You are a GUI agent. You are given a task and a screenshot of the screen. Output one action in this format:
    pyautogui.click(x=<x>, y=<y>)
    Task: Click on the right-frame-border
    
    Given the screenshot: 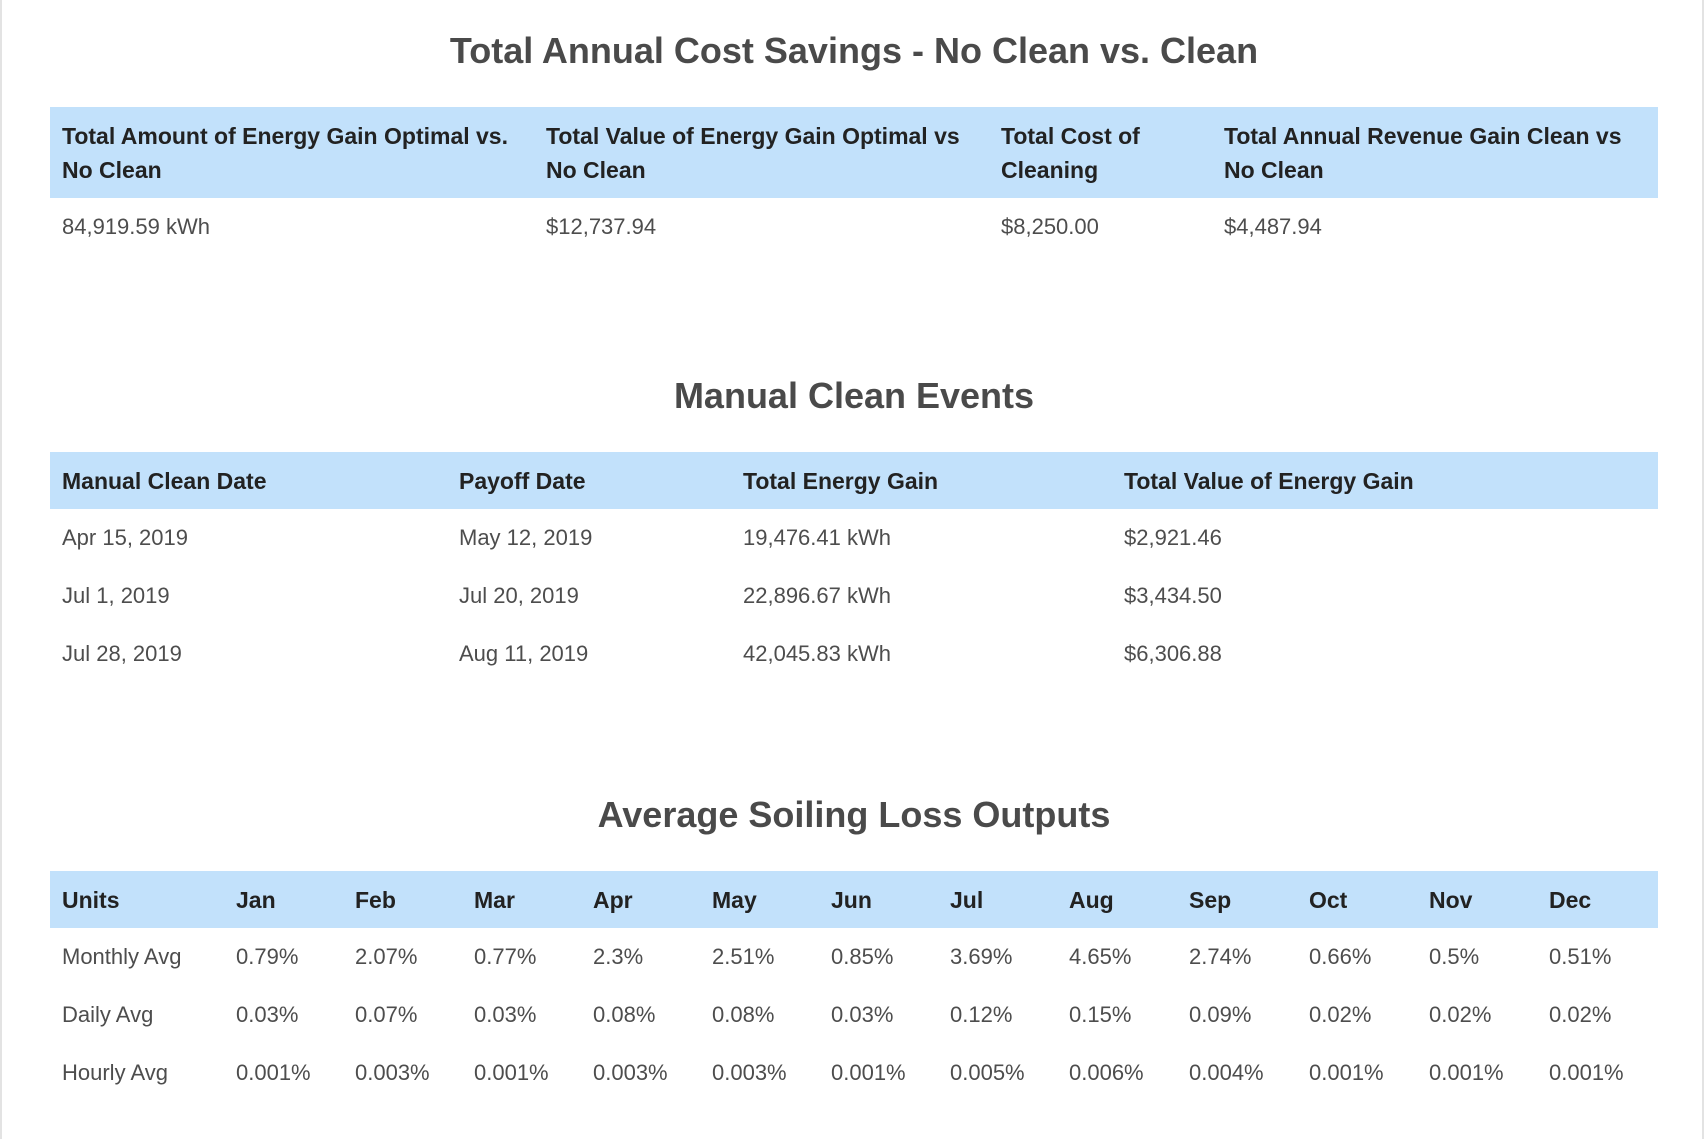 What is the action you would take?
    pyautogui.click(x=1703, y=569)
    